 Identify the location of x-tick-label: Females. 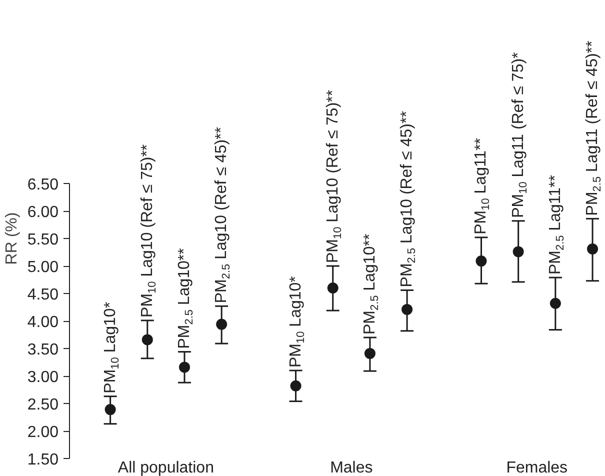
(537, 468).